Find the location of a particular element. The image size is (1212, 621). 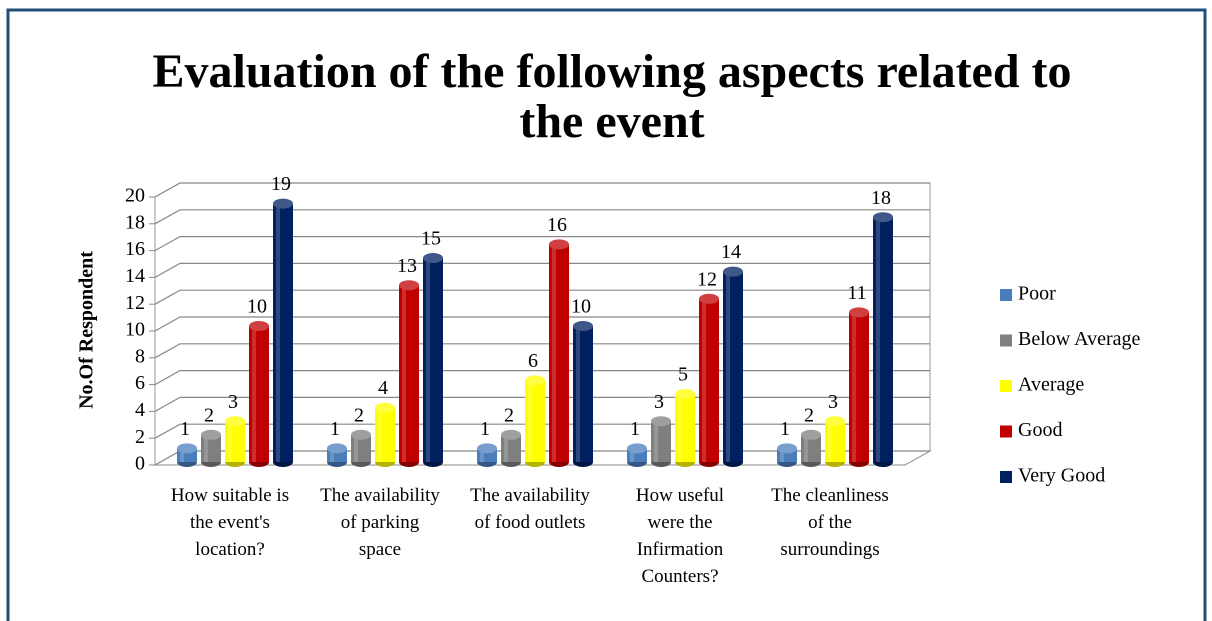

x-tick-label: The availability of parking space is located at coordinates (380, 522).